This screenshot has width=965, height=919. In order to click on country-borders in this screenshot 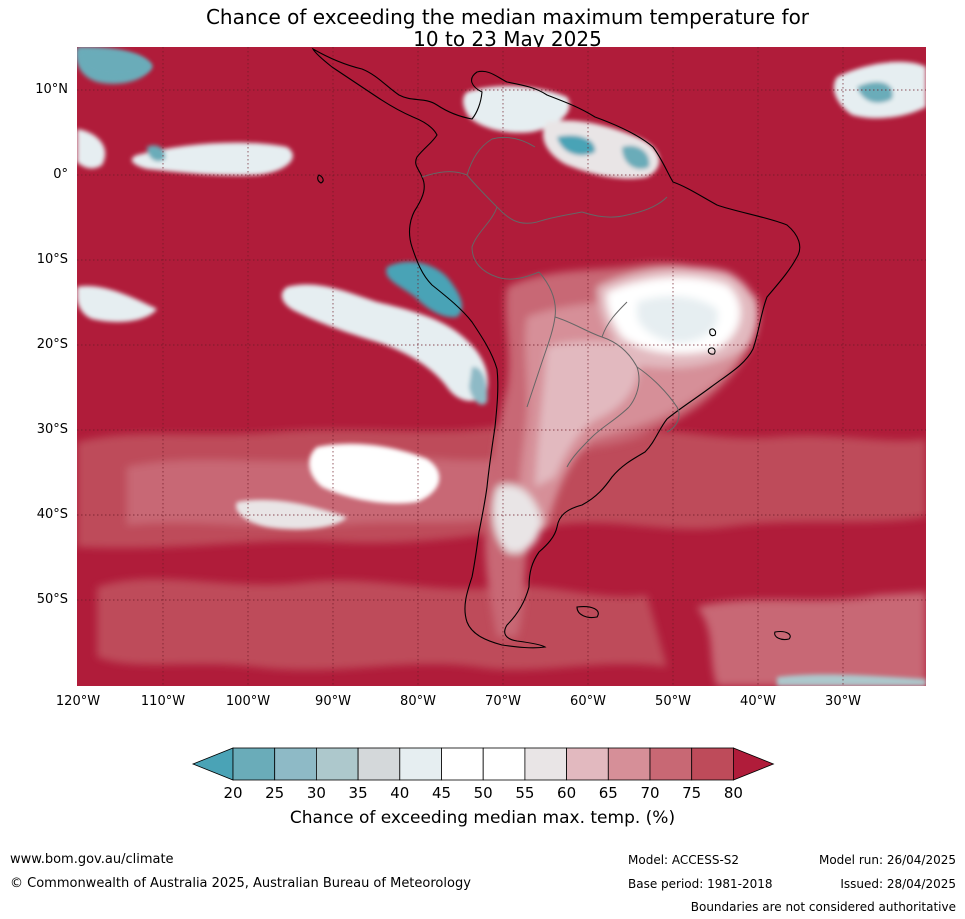, I will do `click(550, 302)`.